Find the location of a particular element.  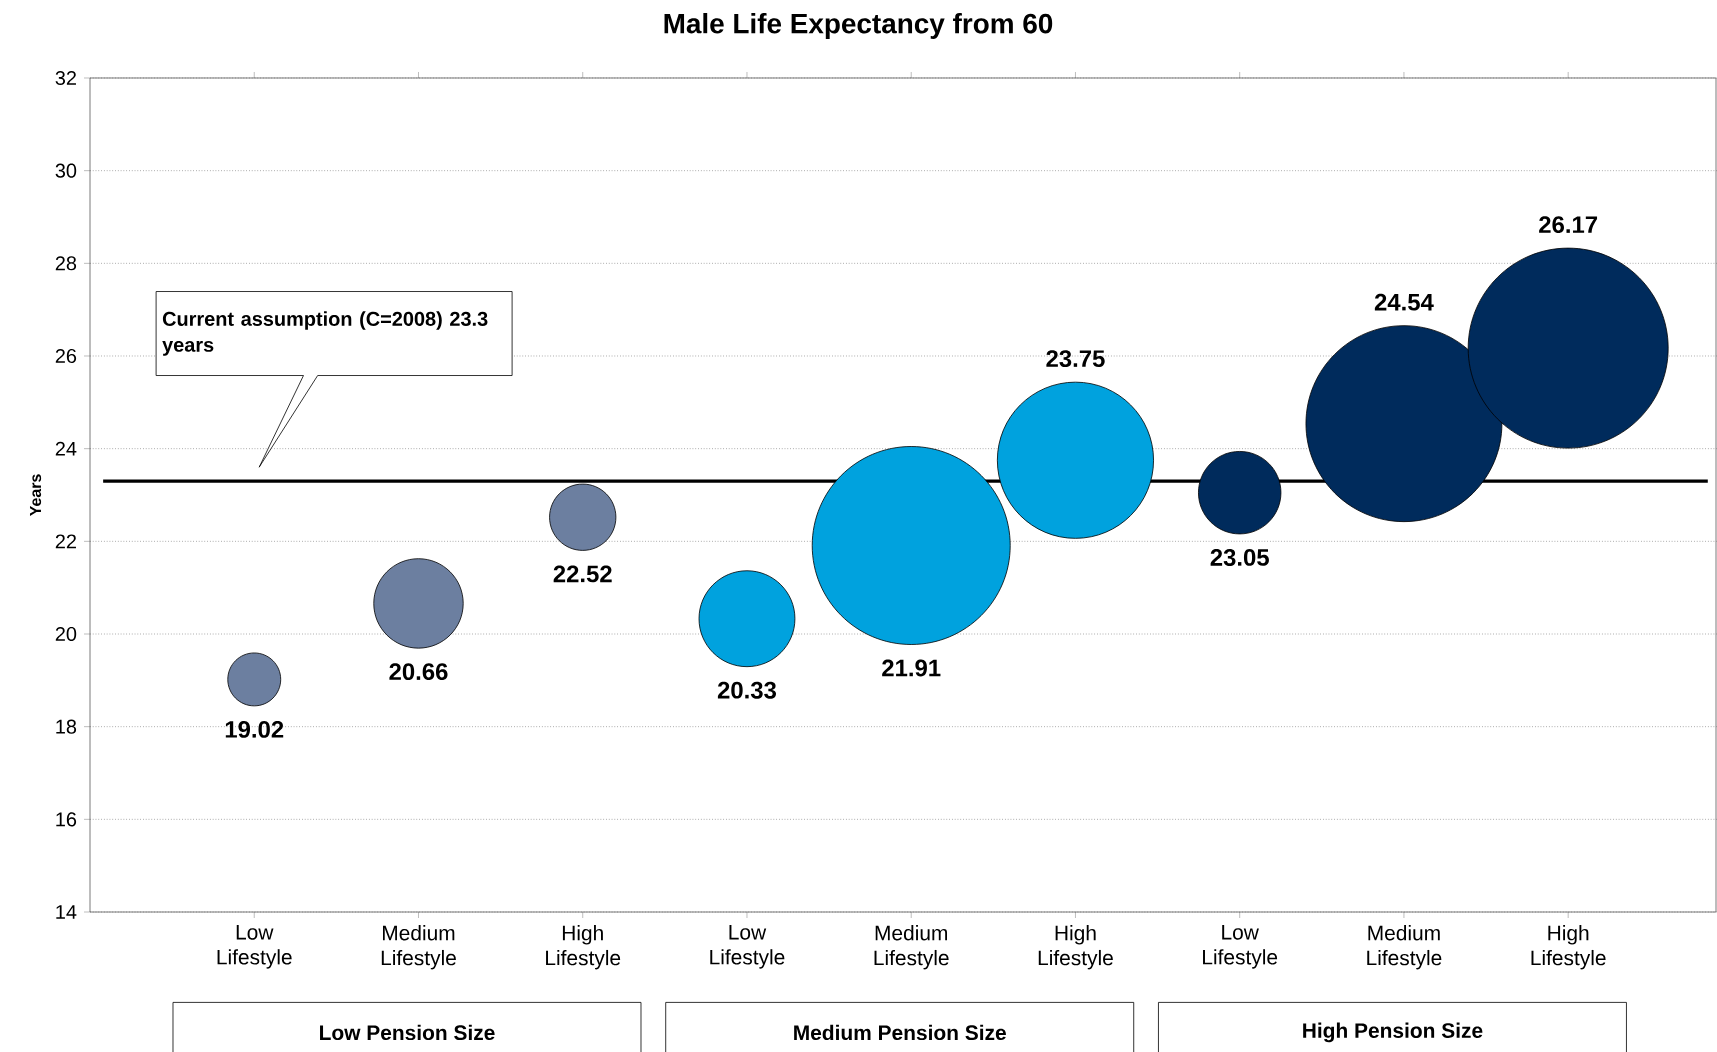

data-label: 23.05 is located at coordinates (1239, 557).